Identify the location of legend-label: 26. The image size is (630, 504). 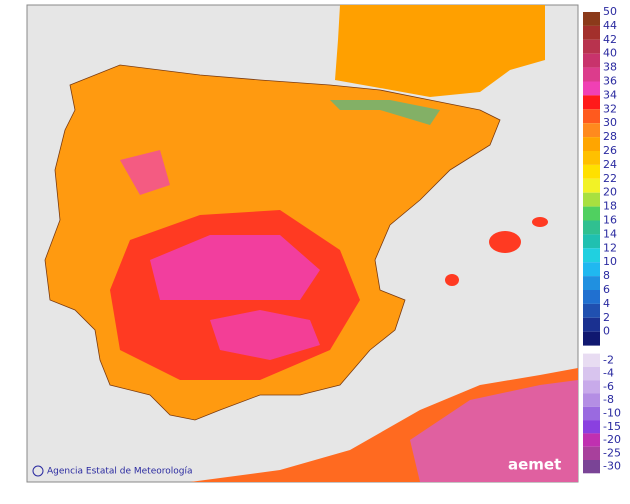
(610, 150).